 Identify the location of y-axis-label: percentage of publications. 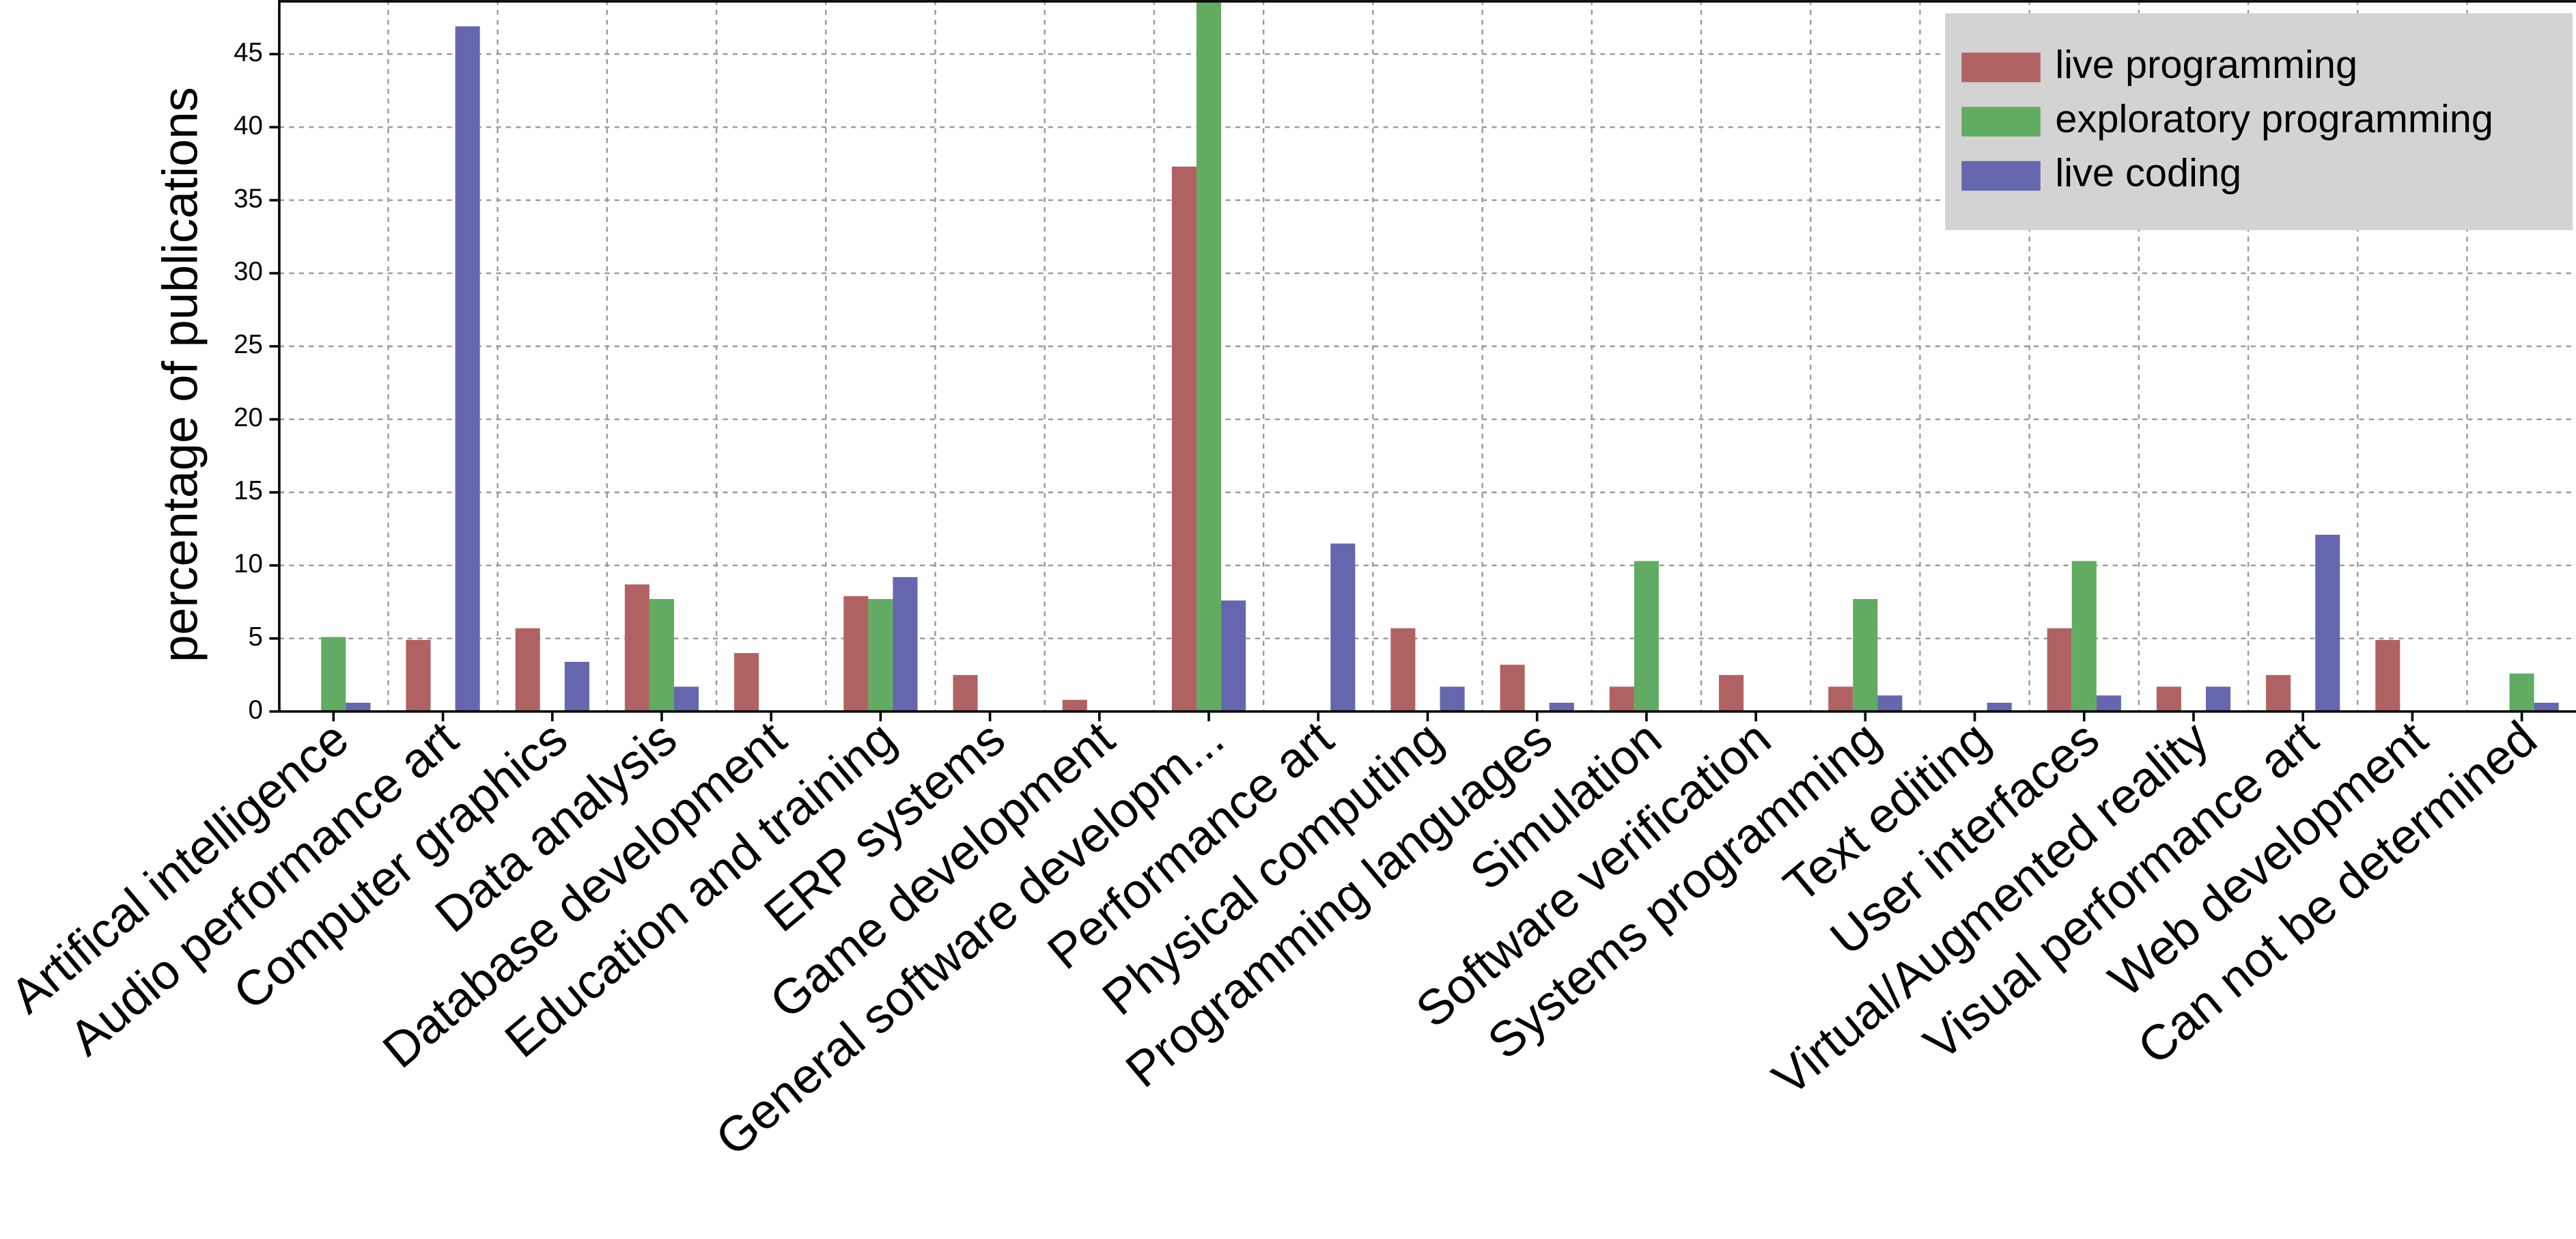
(180, 374).